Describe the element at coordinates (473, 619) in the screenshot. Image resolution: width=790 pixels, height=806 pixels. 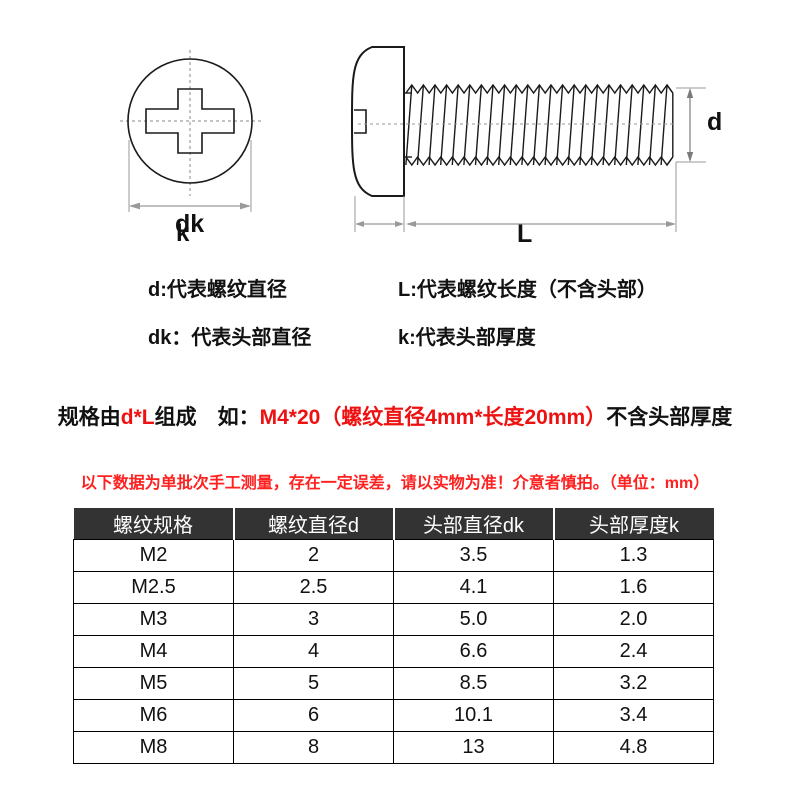
I see `cell-head-diameter: 5.0` at that location.